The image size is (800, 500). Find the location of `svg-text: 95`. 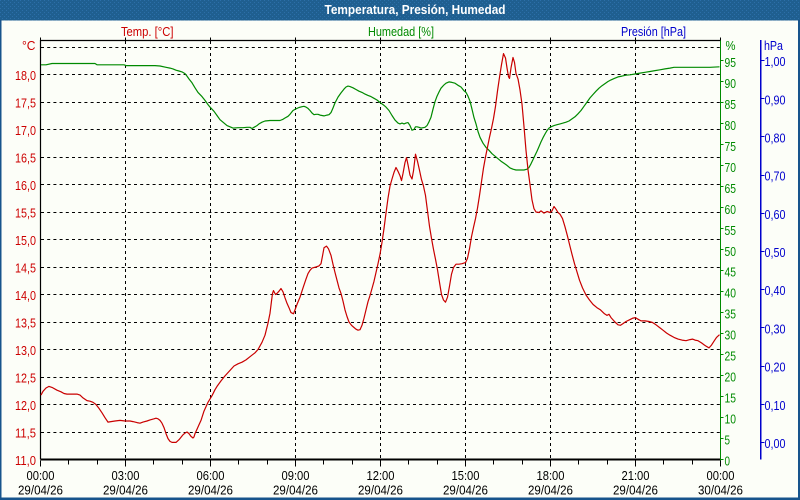

svg-text: 95 is located at coordinates (731, 63).